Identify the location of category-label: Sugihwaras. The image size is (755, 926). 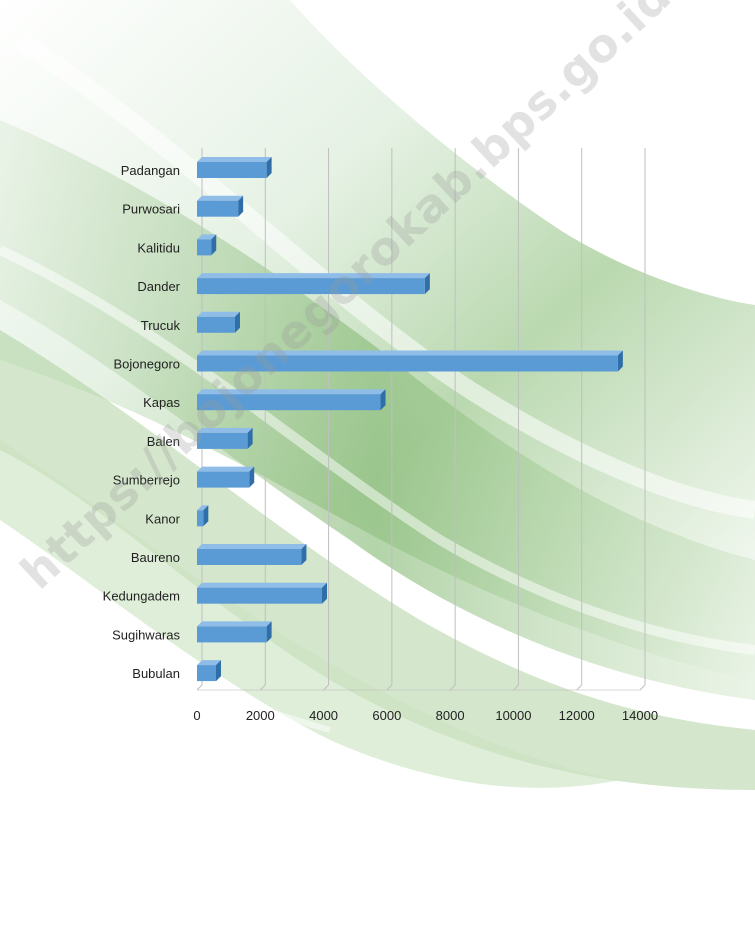
(146, 634).